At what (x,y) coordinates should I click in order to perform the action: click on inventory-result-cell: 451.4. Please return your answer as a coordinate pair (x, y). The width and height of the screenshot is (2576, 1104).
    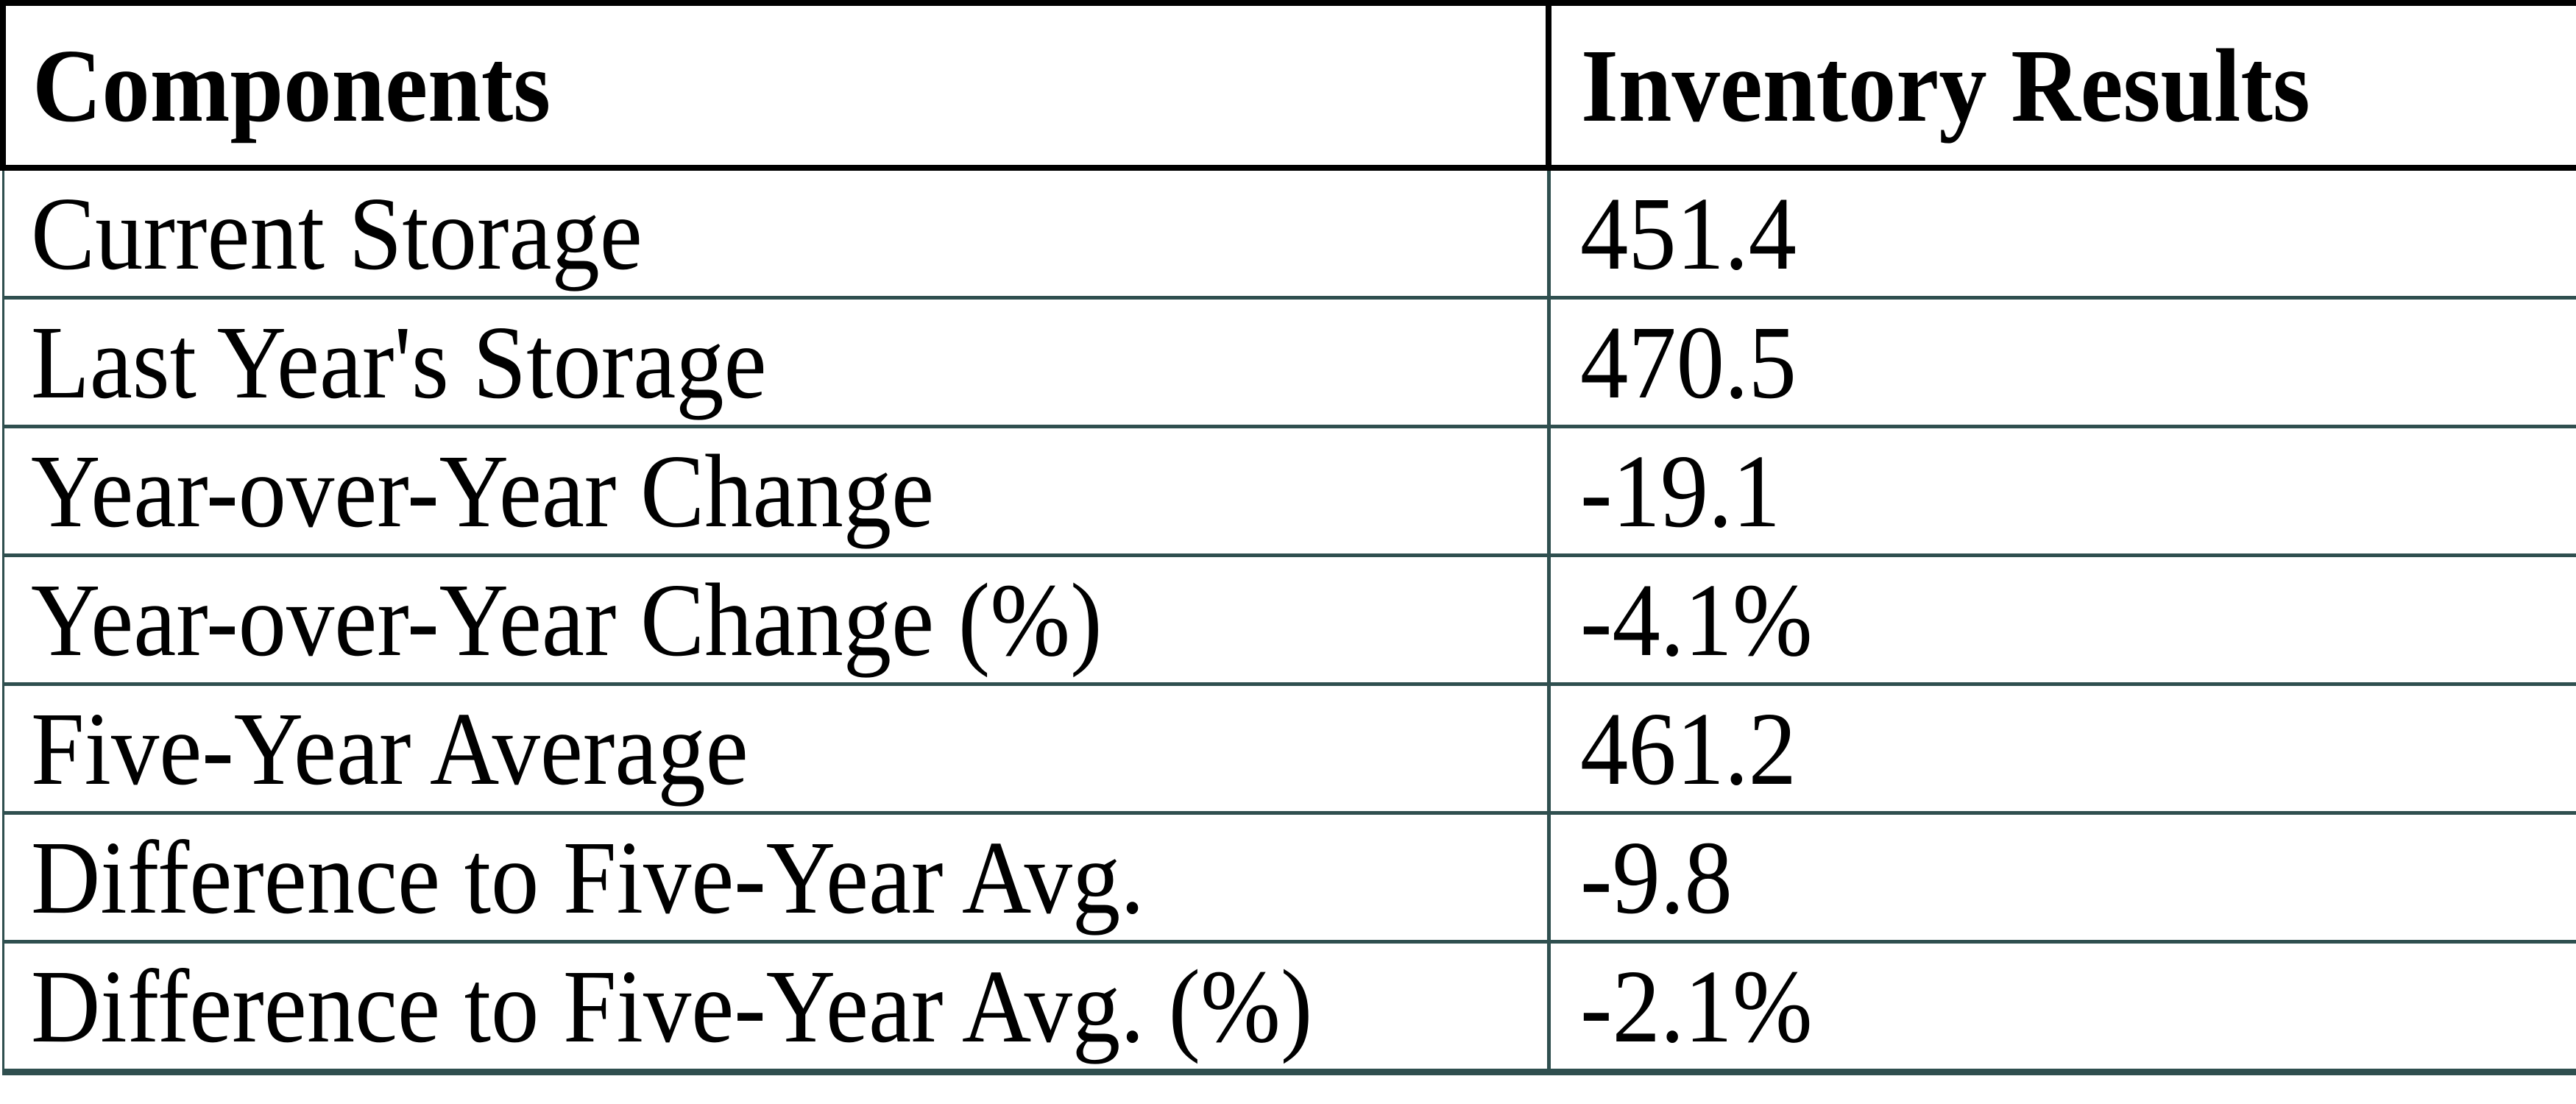
    Looking at the image, I should click on (2061, 233).